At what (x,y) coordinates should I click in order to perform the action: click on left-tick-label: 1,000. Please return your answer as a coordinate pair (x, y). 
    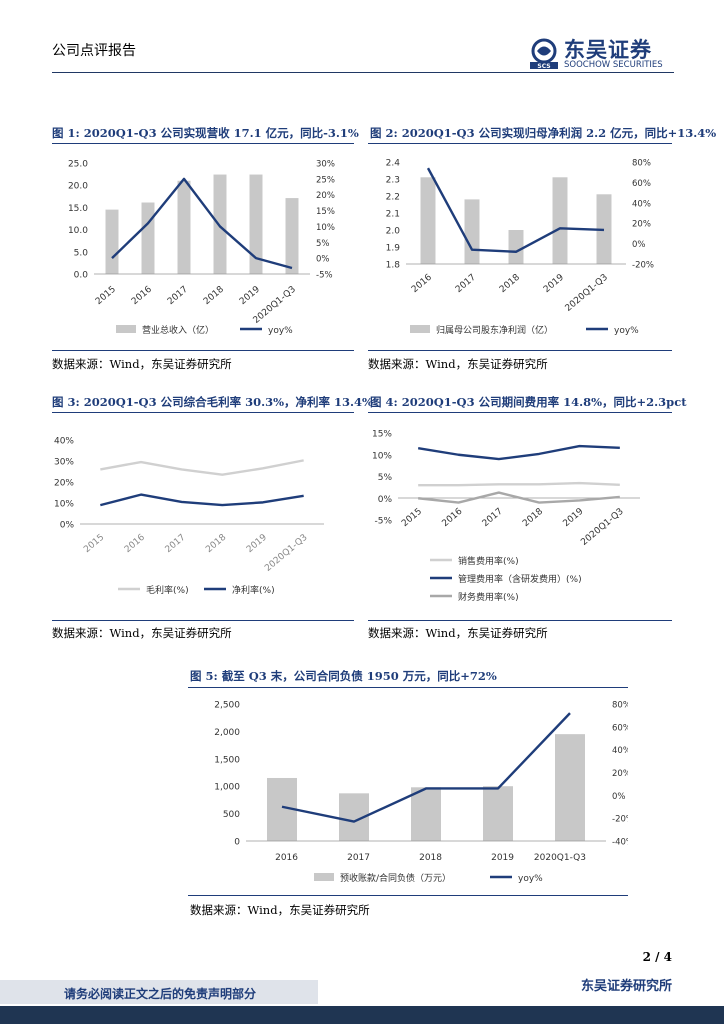
    Looking at the image, I should click on (227, 788).